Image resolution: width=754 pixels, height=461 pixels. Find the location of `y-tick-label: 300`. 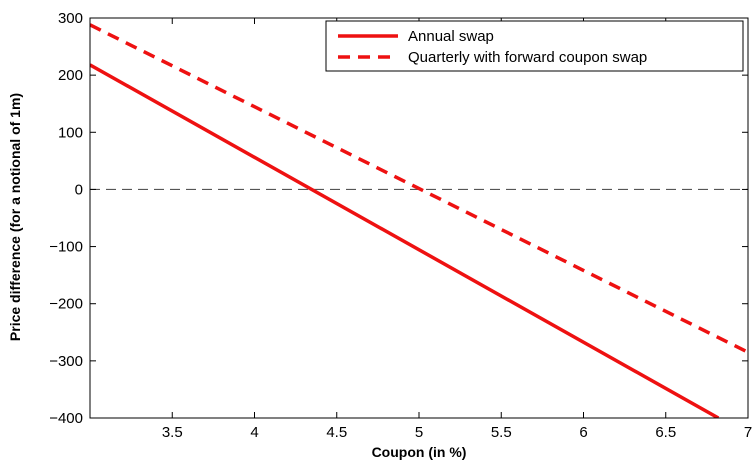

y-tick-label: 300 is located at coordinates (70, 18).